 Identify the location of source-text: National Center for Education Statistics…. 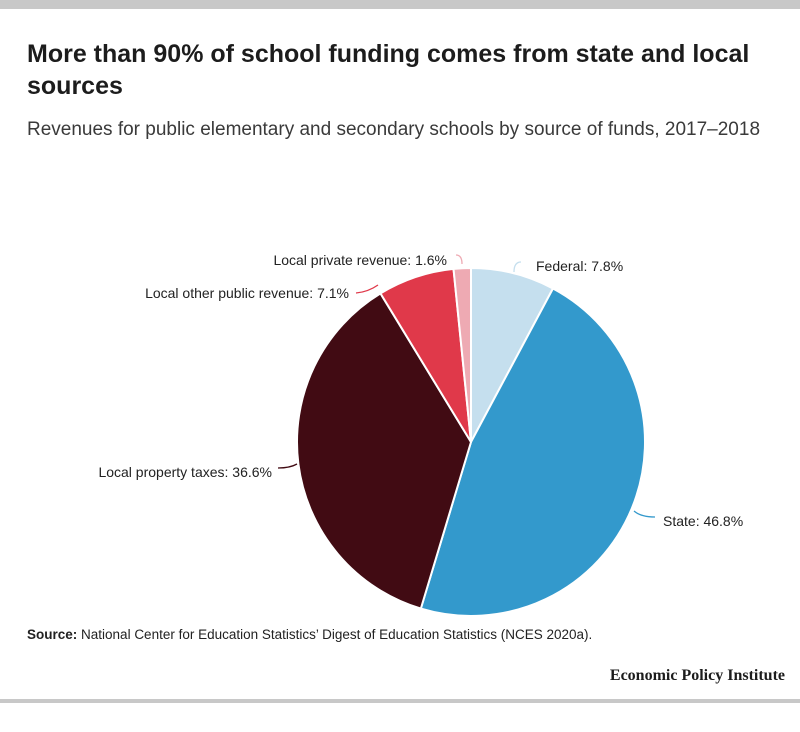
(337, 634).